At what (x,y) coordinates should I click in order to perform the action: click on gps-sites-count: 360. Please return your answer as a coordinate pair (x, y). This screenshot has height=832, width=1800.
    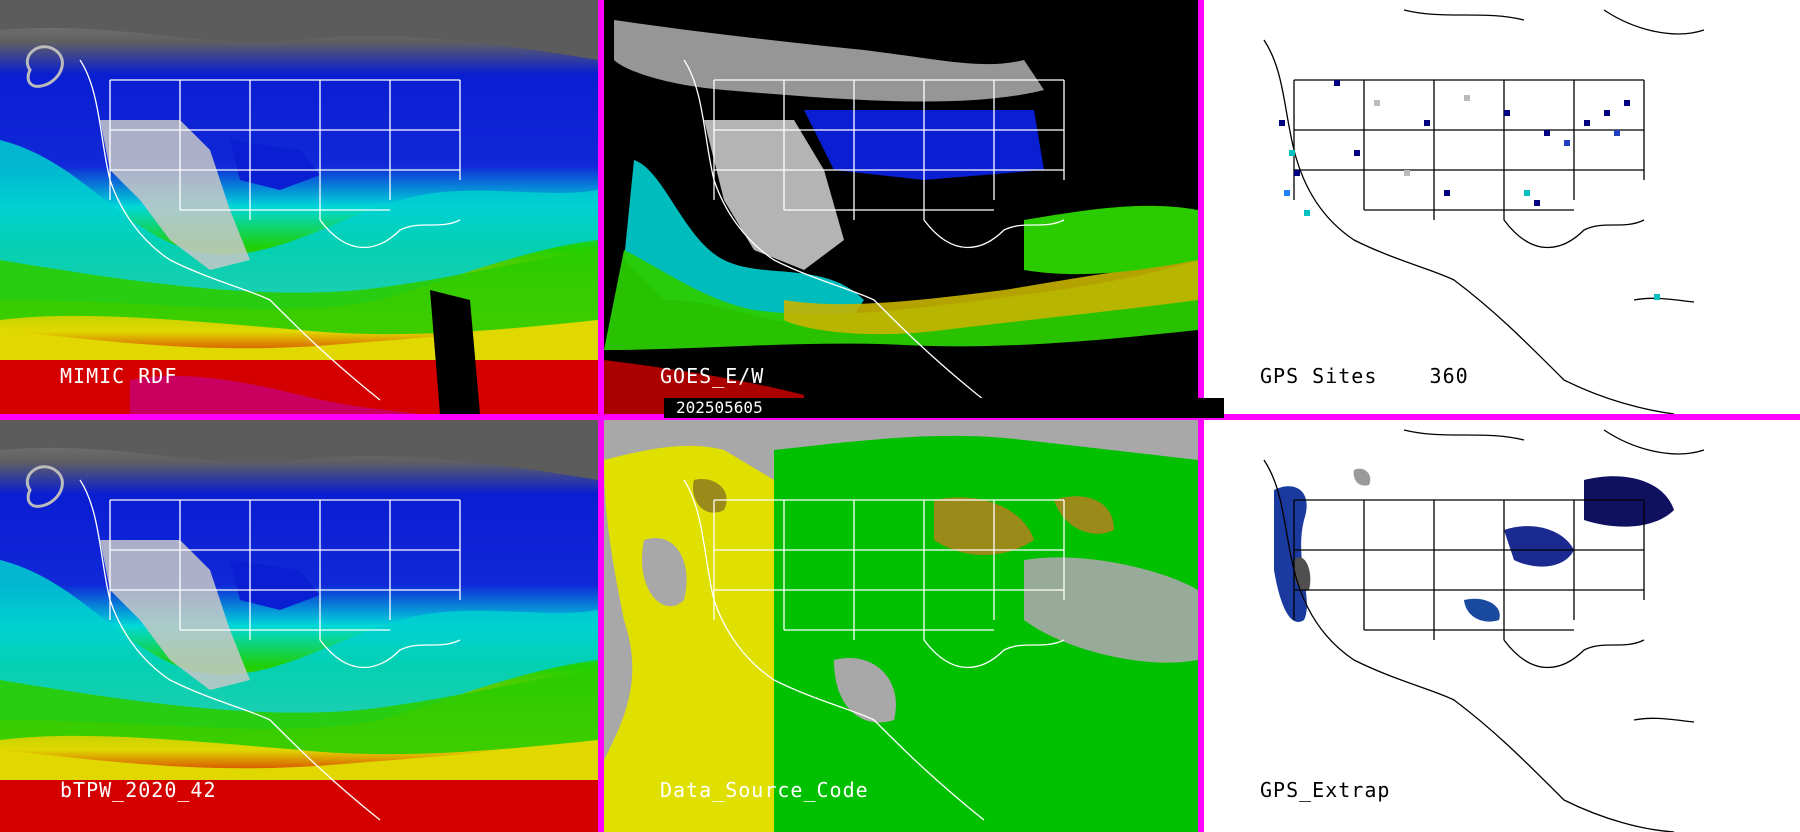
    Looking at the image, I should click on (1449, 376).